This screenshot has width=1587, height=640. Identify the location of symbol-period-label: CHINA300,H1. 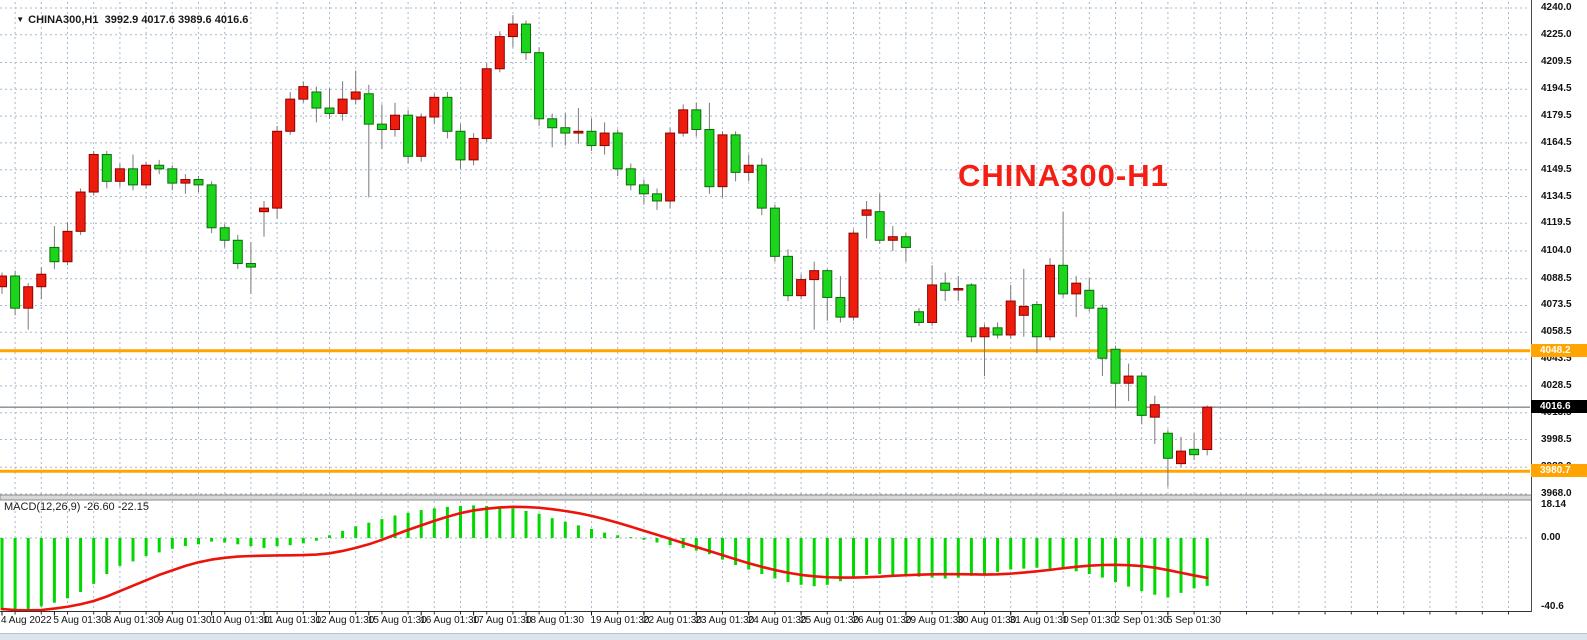
(63, 20).